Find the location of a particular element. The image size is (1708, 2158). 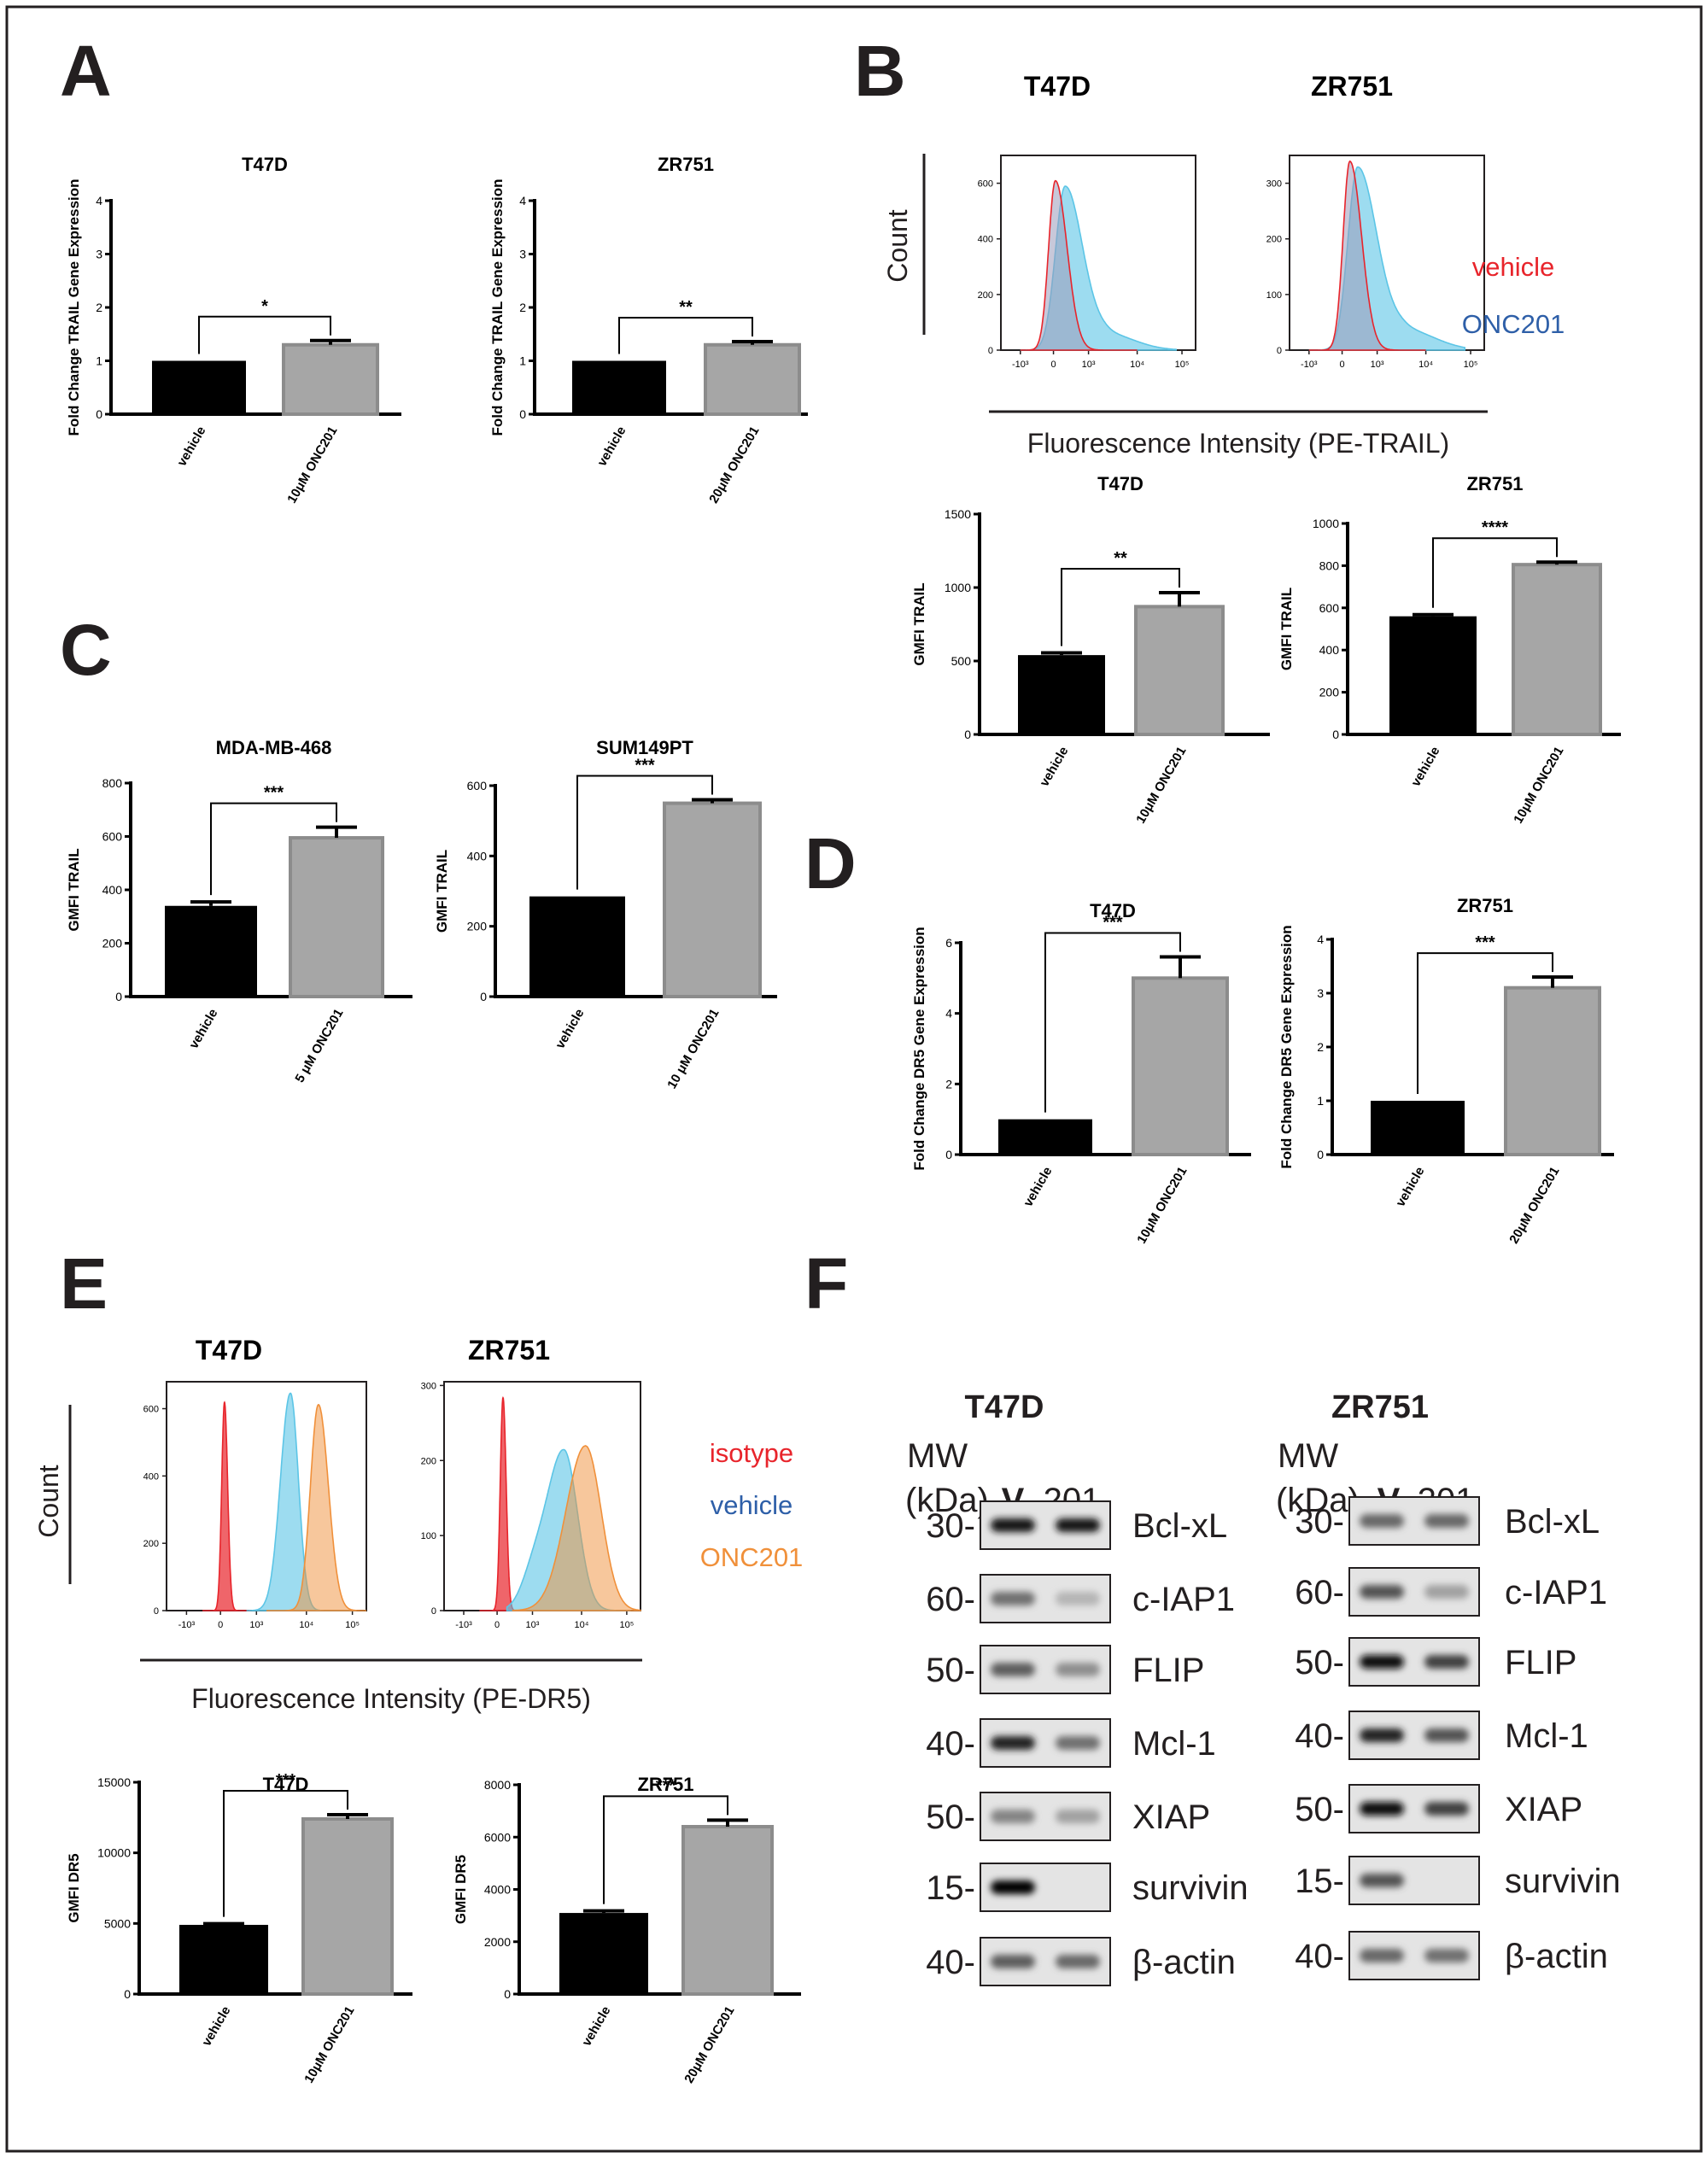

panel-label-a: A is located at coordinates (86, 71).